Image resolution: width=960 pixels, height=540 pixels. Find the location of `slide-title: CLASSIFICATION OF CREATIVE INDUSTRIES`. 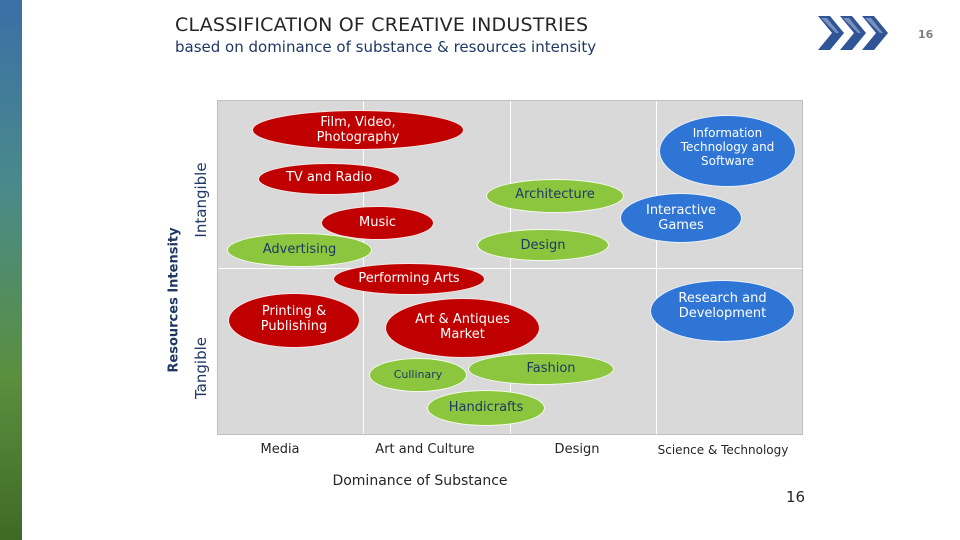

slide-title: CLASSIFICATION OF CREATIVE INDUSTRIES is located at coordinates (382, 25).